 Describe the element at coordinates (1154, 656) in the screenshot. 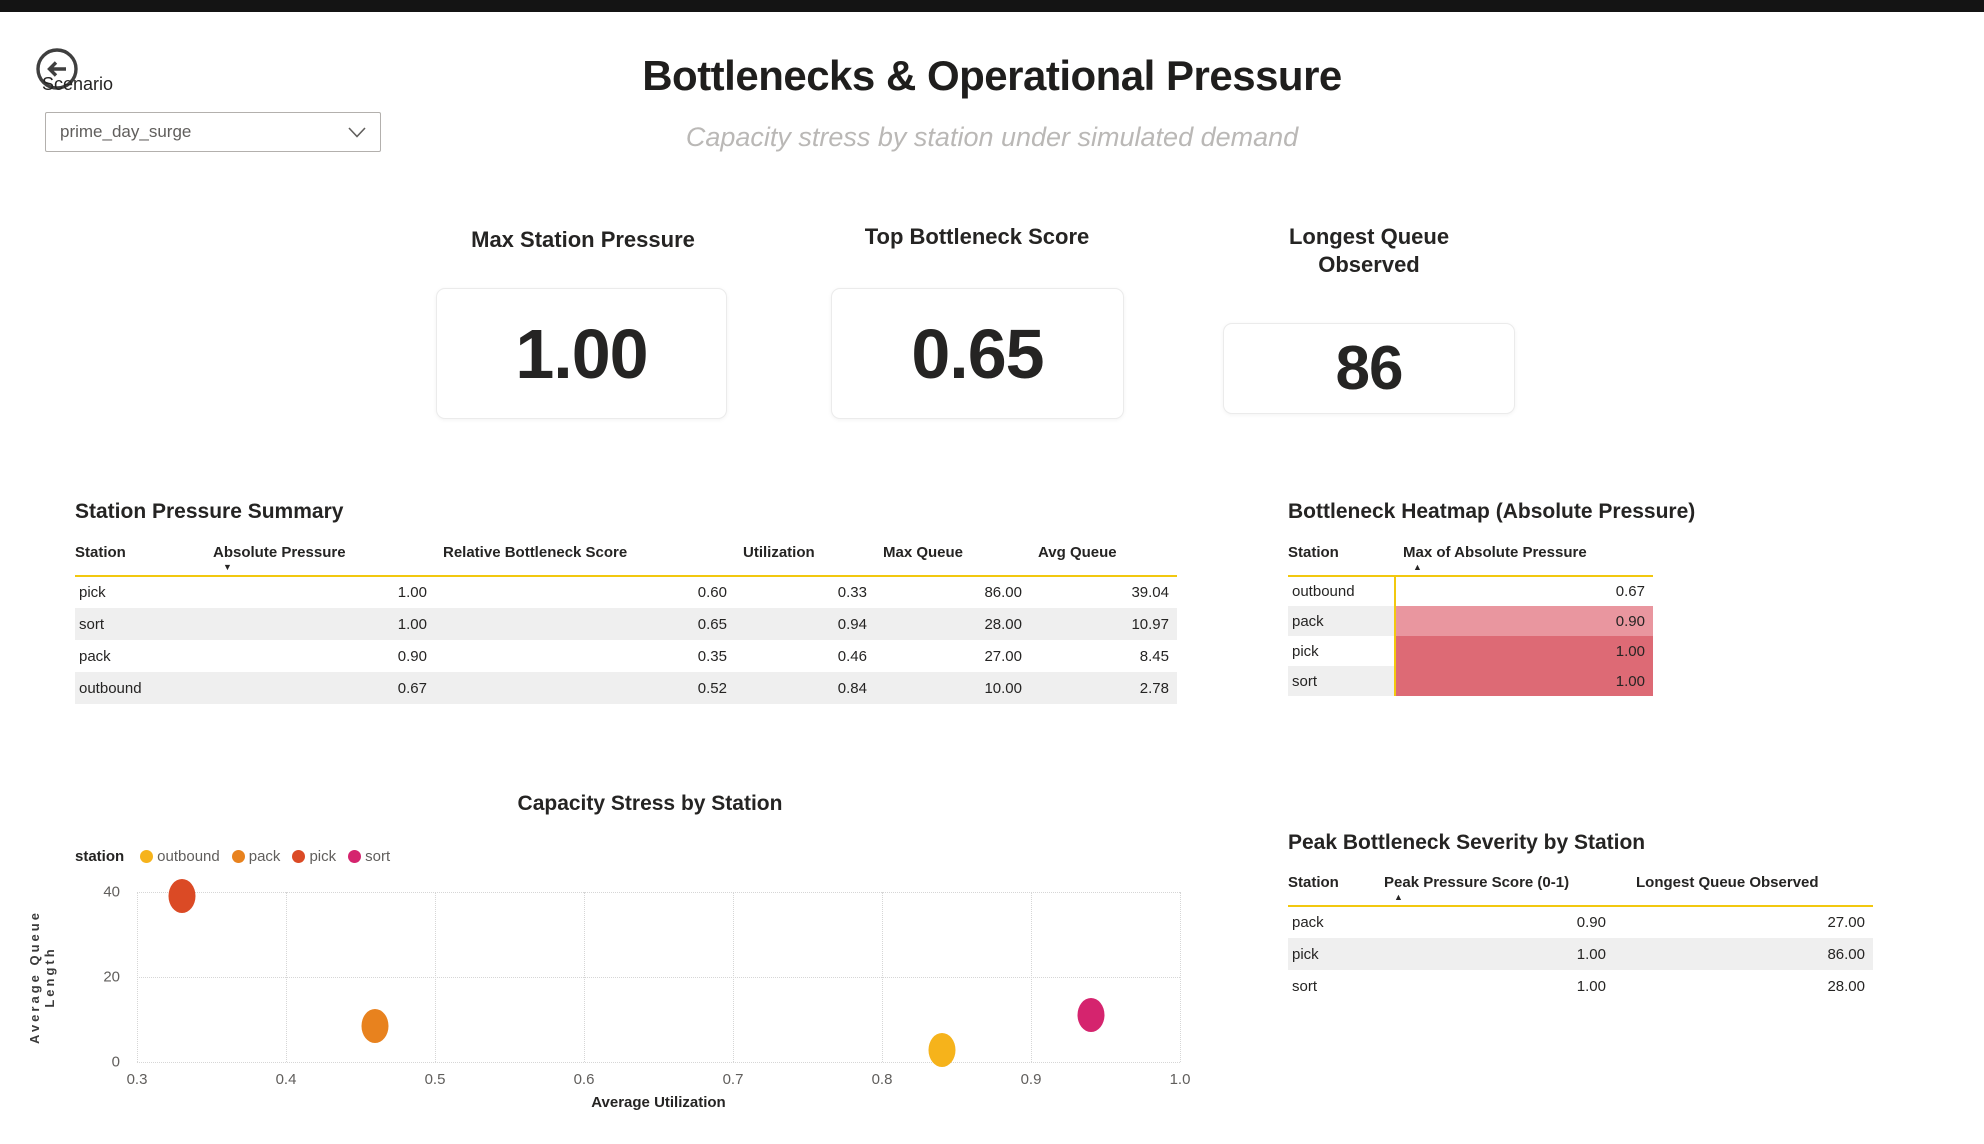

I see `cell-value: 8.45` at that location.